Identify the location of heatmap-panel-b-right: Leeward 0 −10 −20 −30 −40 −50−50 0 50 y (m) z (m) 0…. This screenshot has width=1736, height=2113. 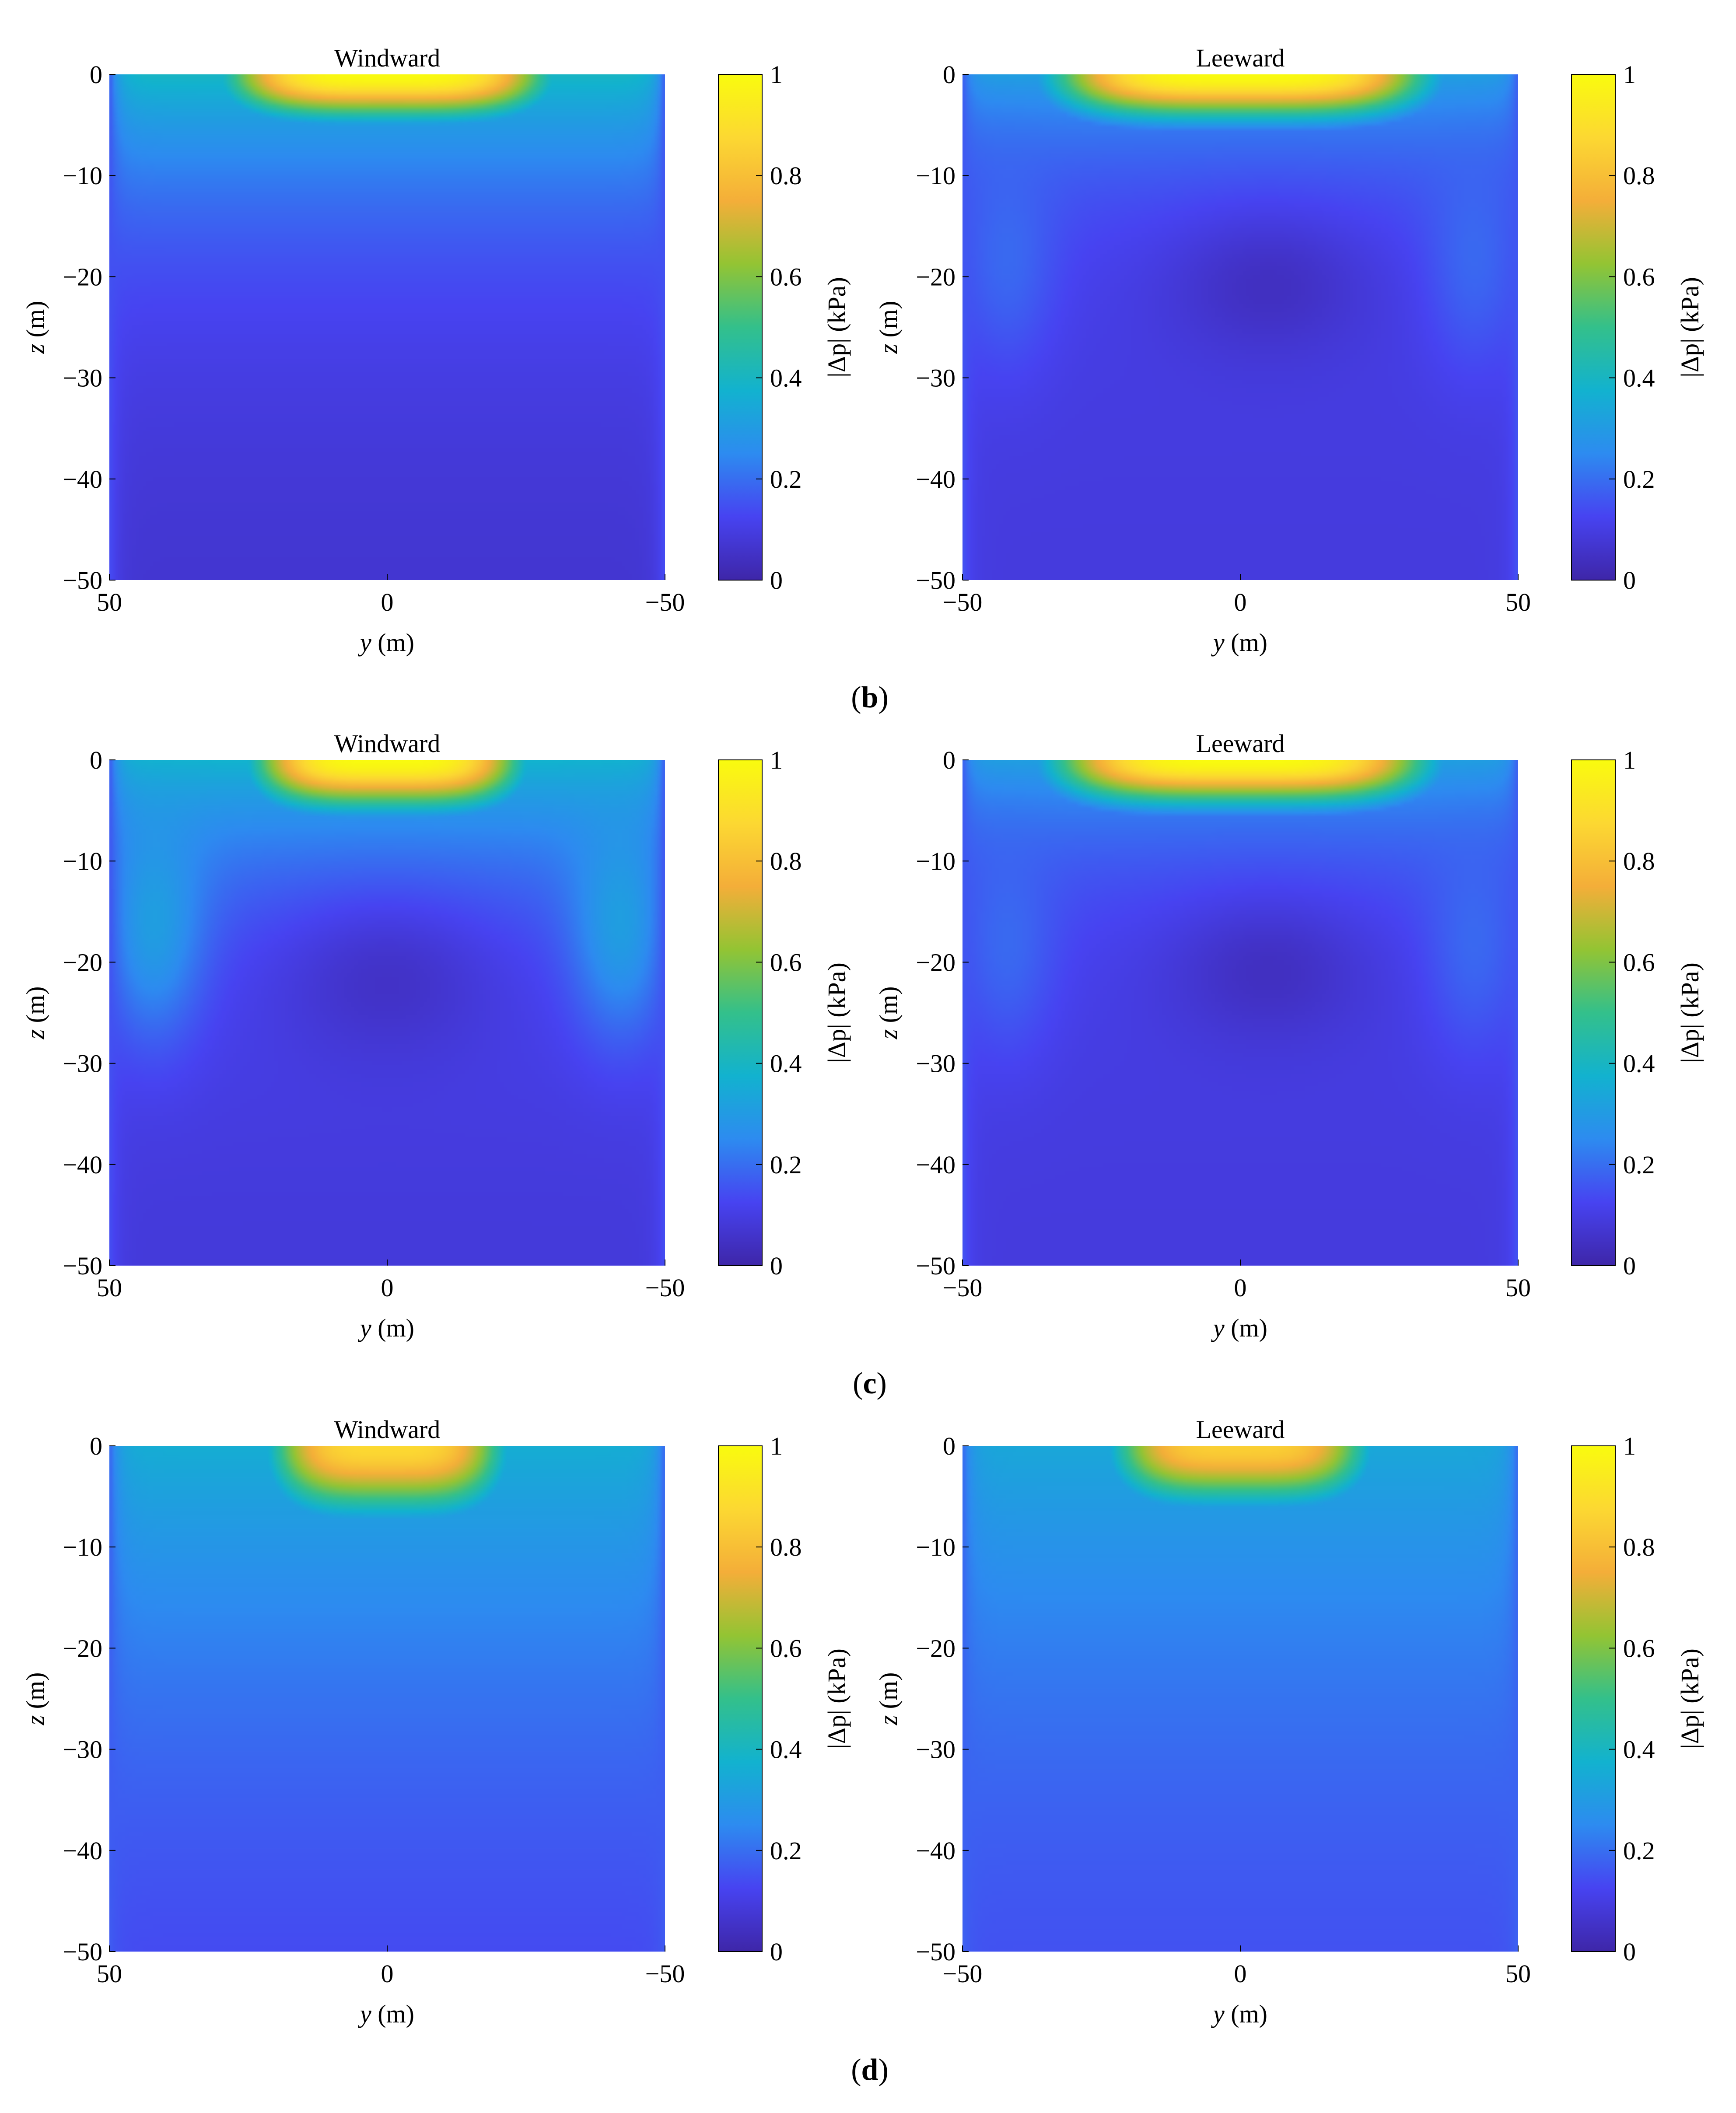
(1289, 351).